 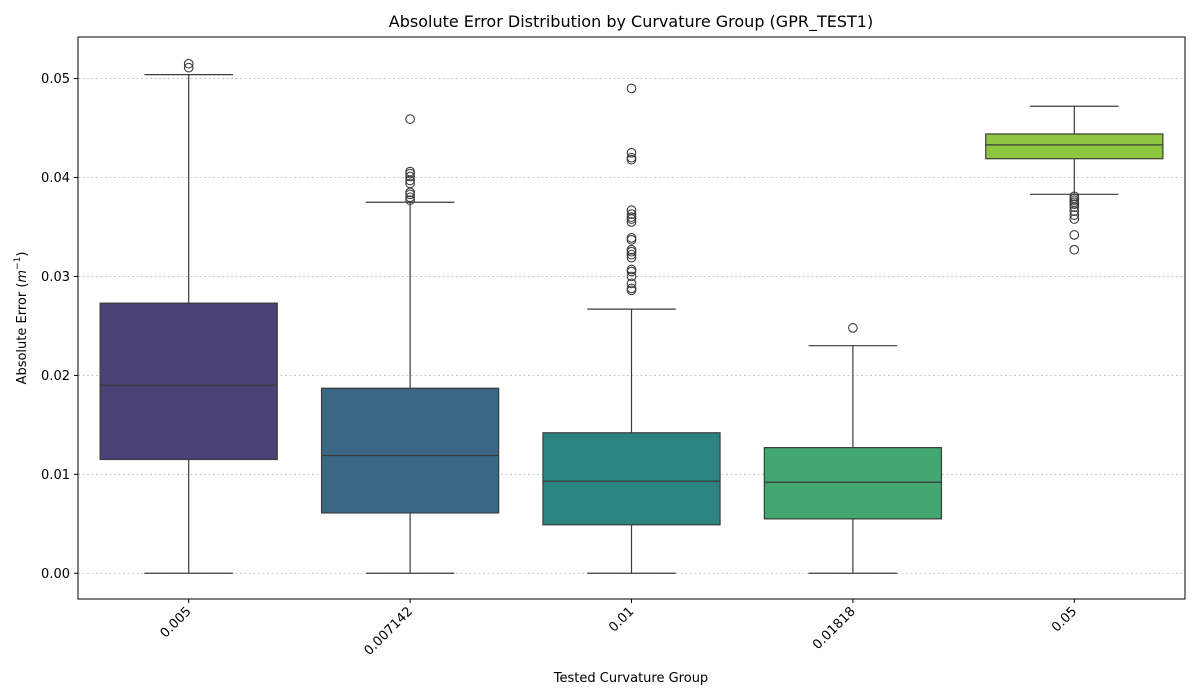 What do you see at coordinates (630, 678) in the screenshot?
I see `x-axis-label: Tested Curvature Group` at bounding box center [630, 678].